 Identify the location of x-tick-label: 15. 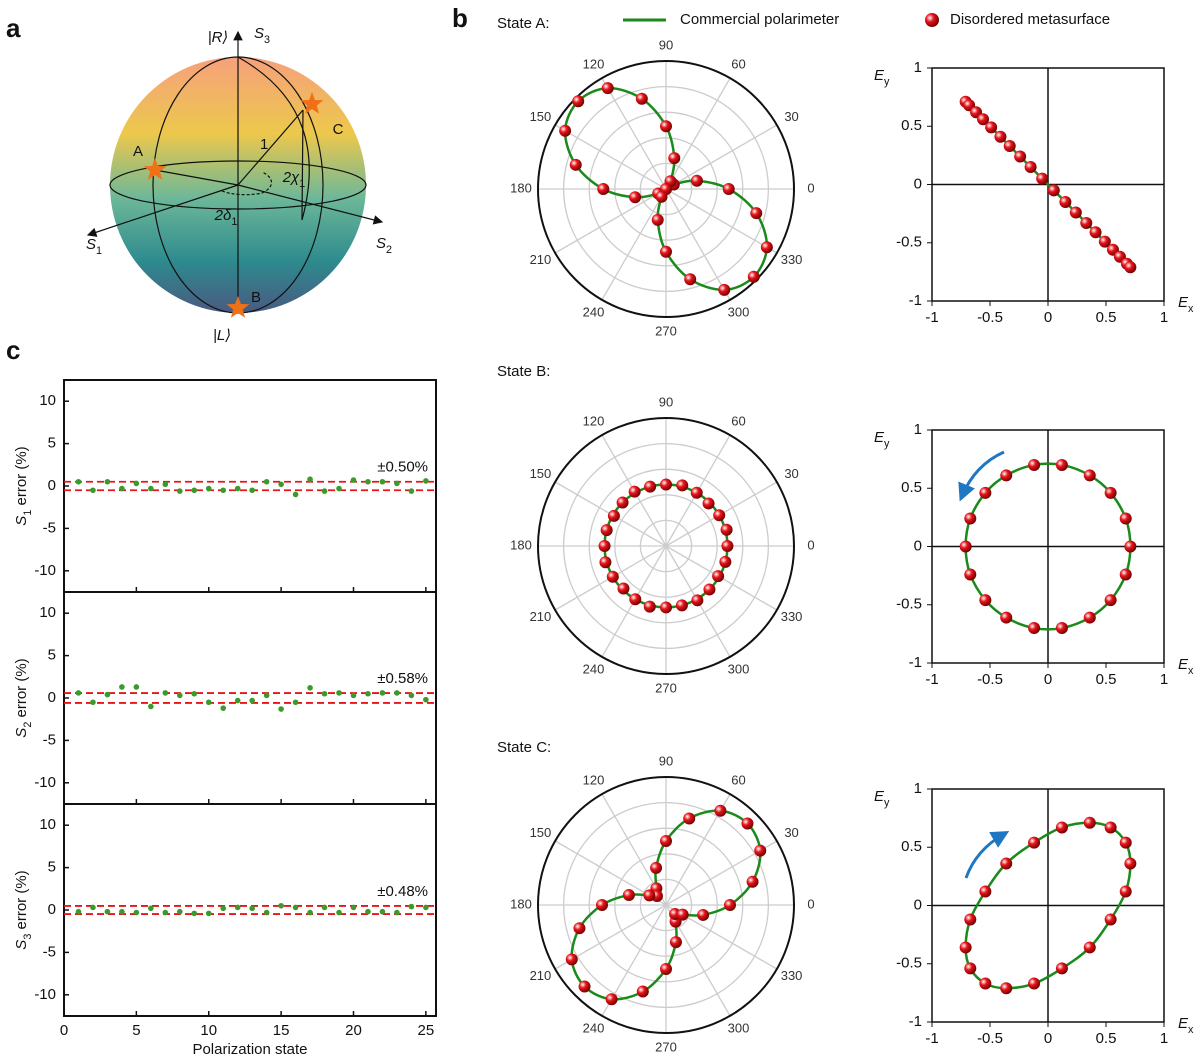
(281, 1030).